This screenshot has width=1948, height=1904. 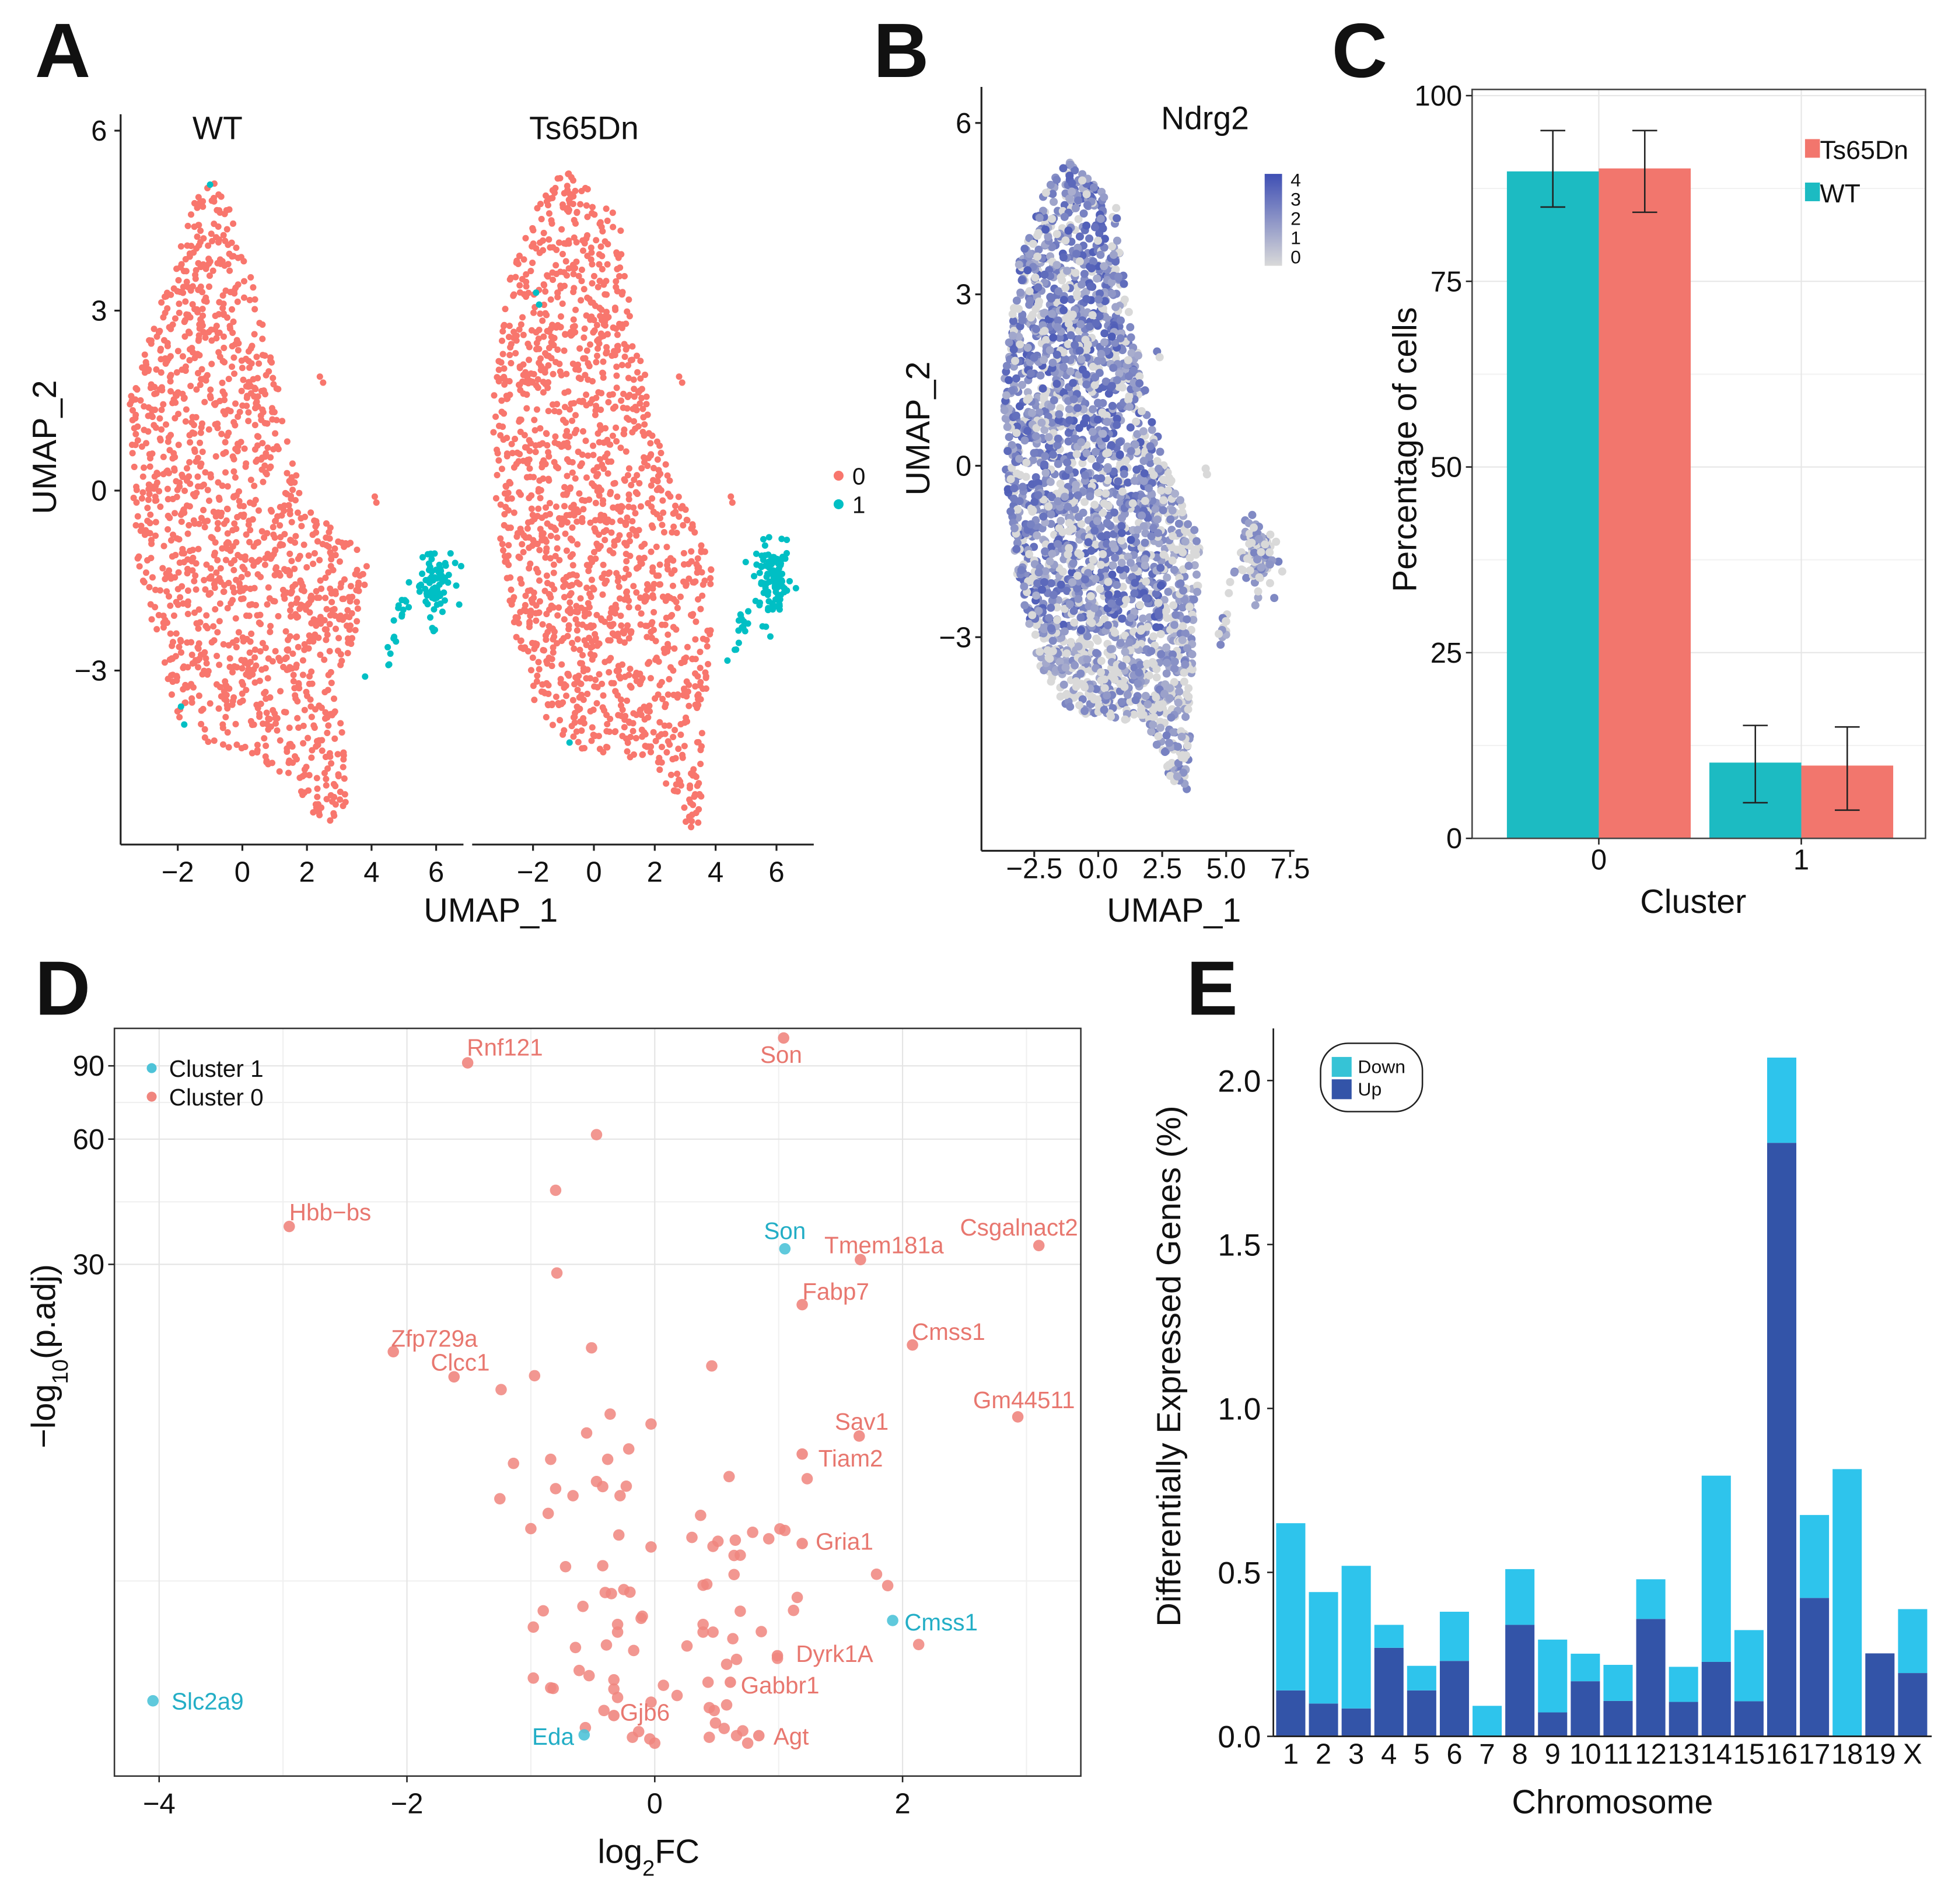 What do you see at coordinates (955, 638) in the screenshot?
I see `y-tick-label: −3` at bounding box center [955, 638].